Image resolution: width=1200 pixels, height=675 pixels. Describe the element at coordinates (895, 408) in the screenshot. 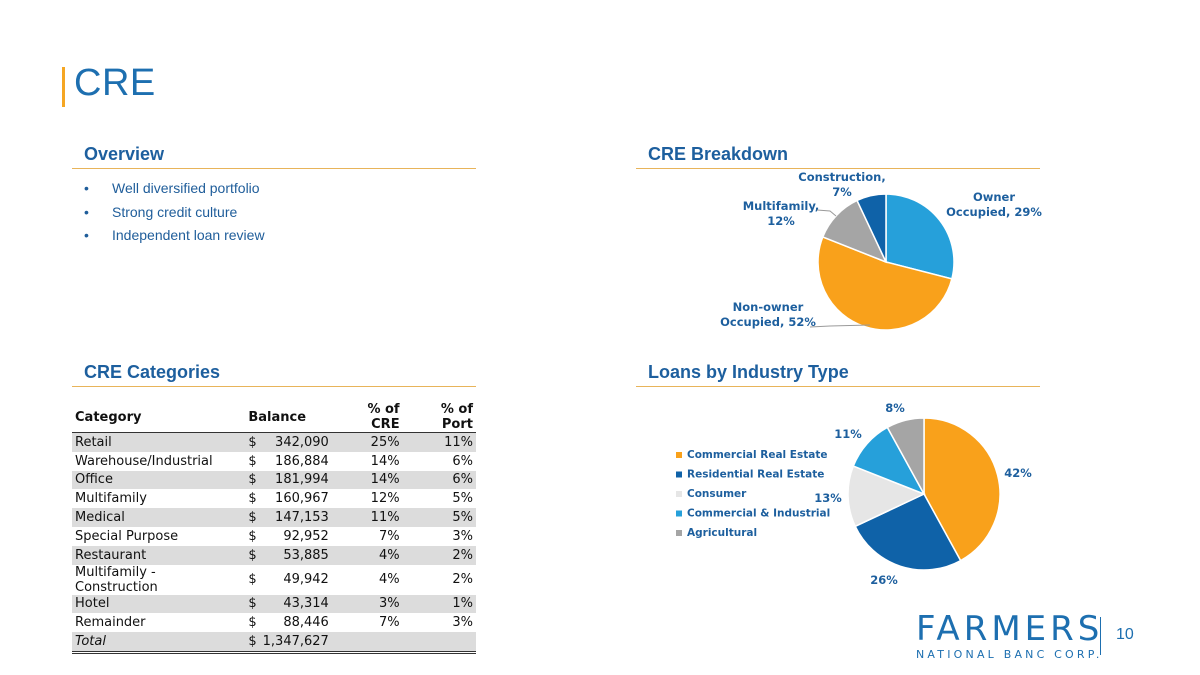

I see `pie2-label-4: 8%` at that location.